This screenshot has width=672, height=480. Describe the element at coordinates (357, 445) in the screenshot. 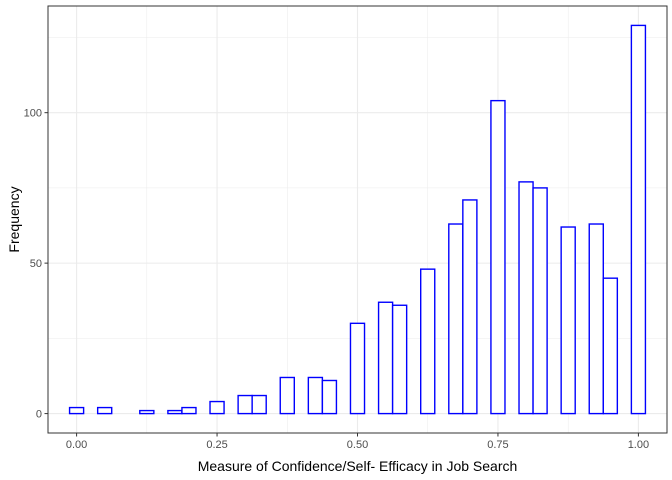

I see `x-tick-label: 0.50` at that location.